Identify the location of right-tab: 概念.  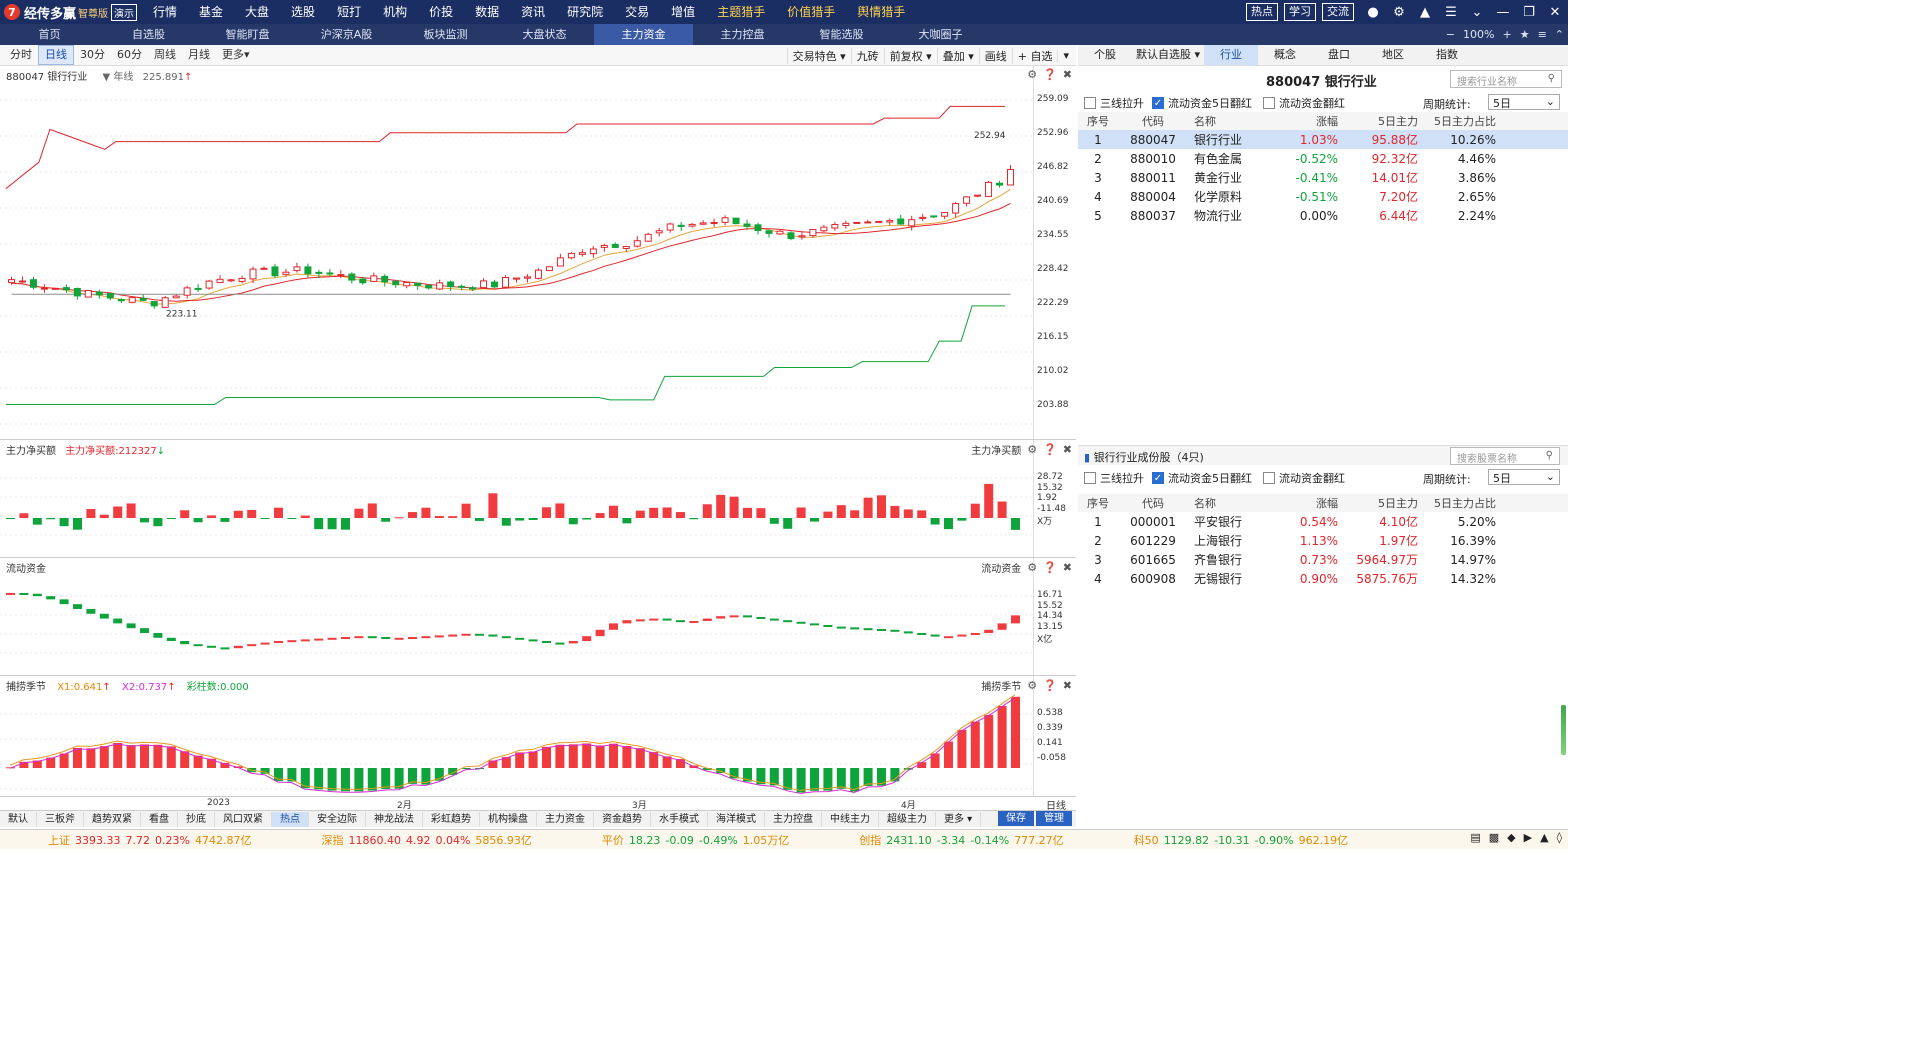
(1285, 54).